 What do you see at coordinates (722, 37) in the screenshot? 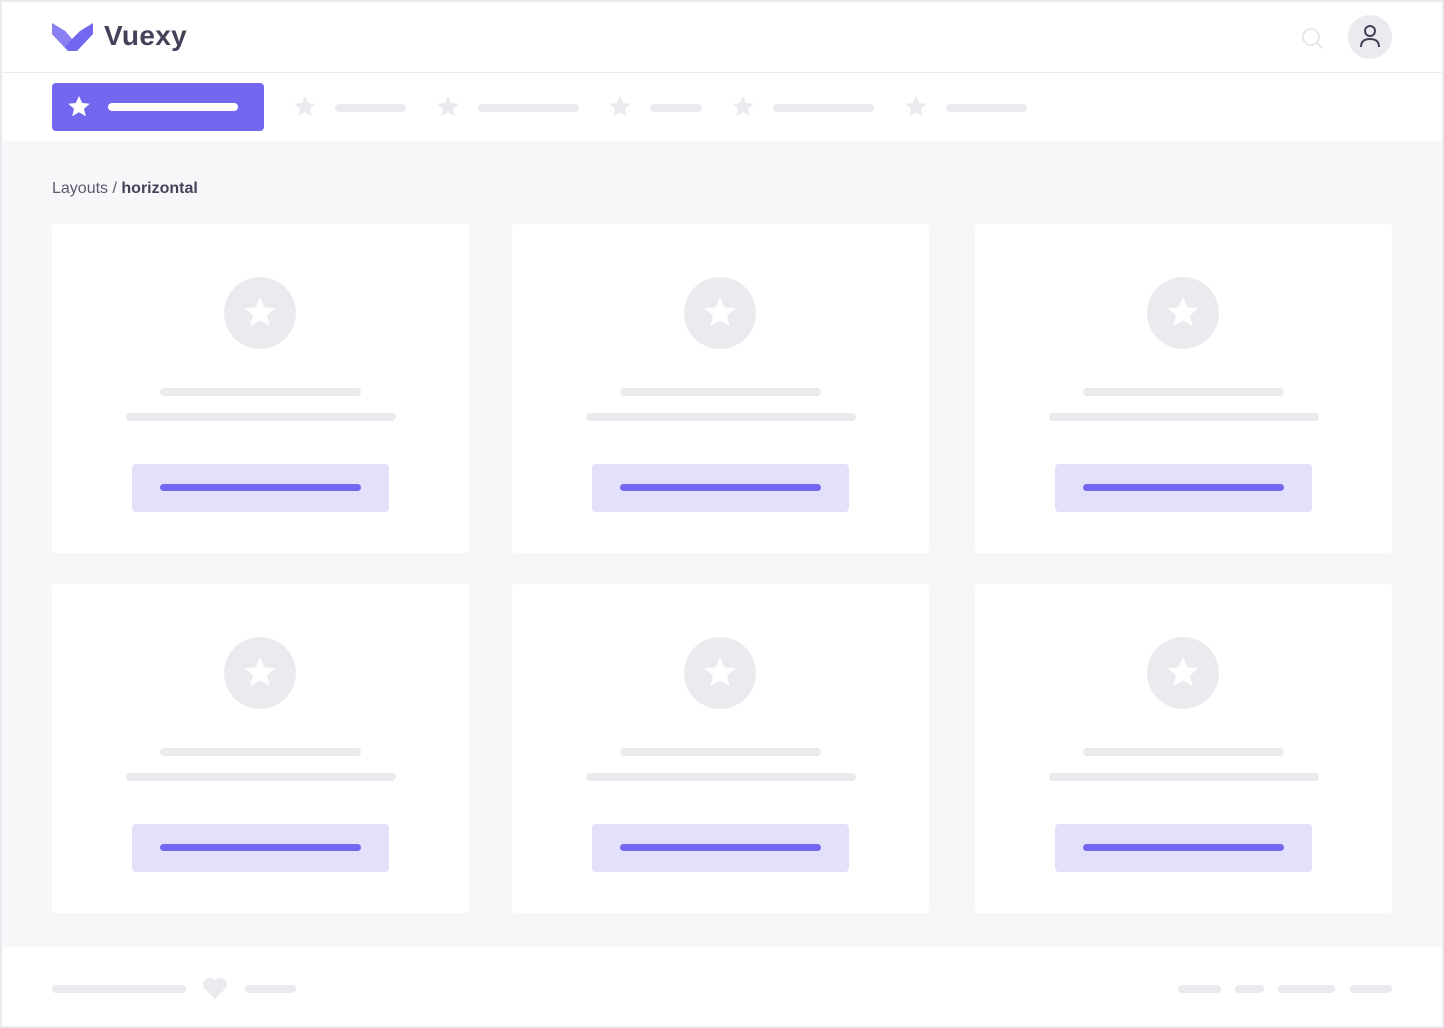
I see `top-header` at bounding box center [722, 37].